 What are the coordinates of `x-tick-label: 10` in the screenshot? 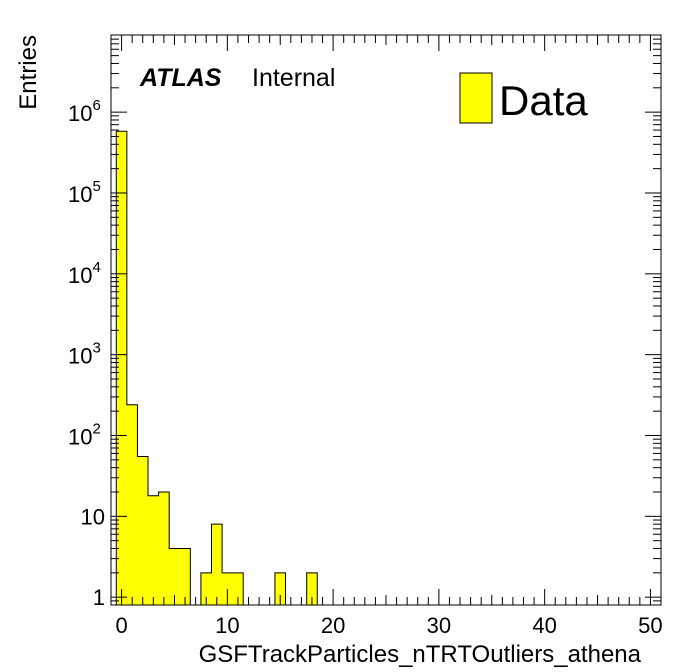 It's located at (227, 625).